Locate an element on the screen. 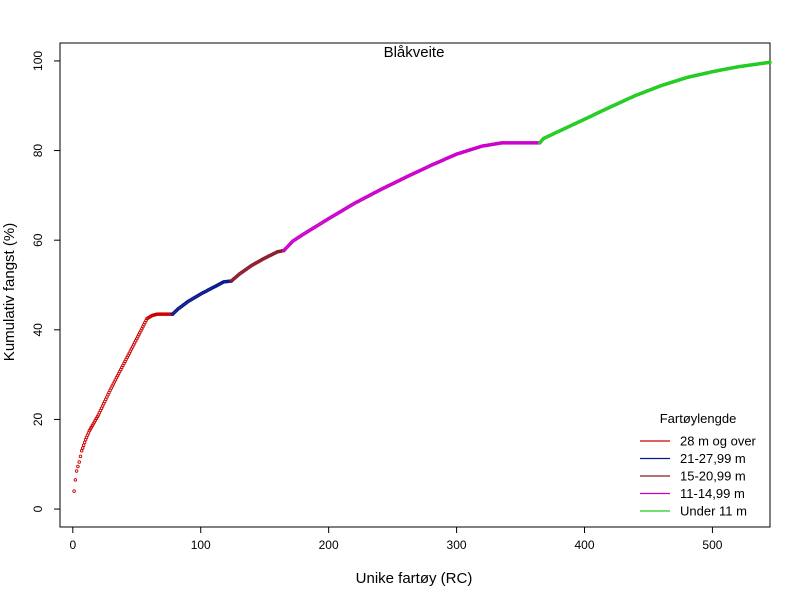  y-axis-title: Kumulativ fangst (%) is located at coordinates (9, 292).